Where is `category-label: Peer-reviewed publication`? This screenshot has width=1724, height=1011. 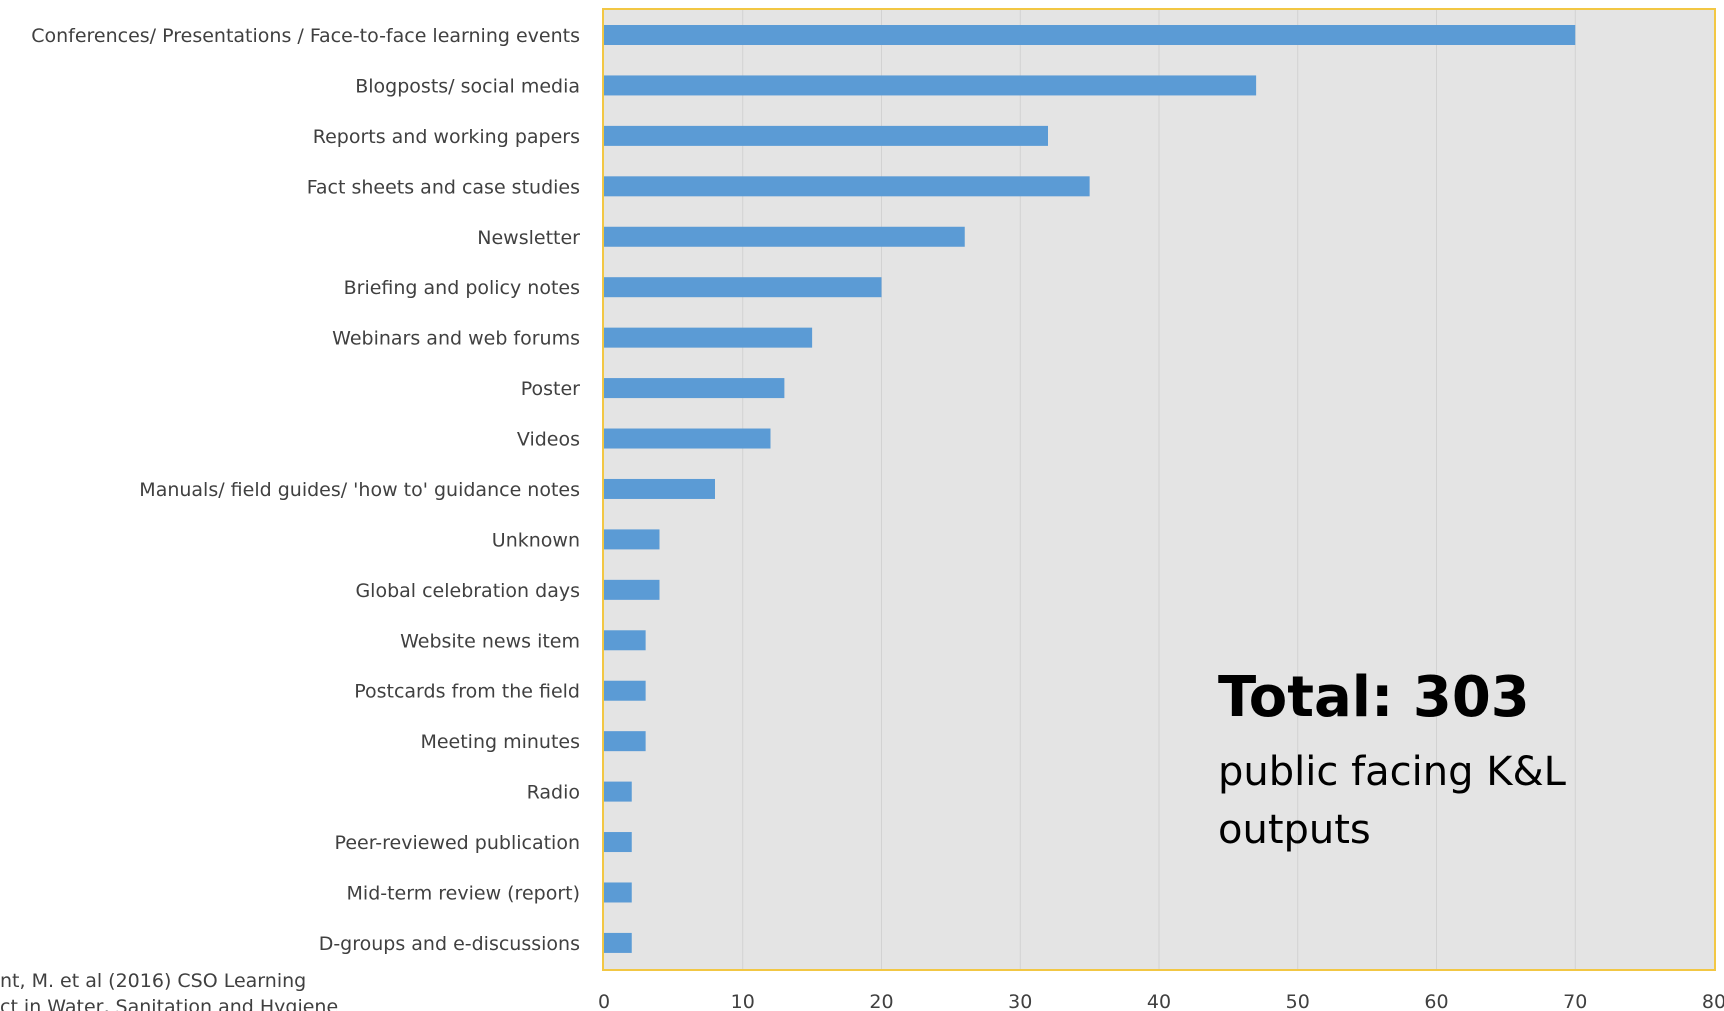 category-label: Peer-reviewed publication is located at coordinates (457, 843).